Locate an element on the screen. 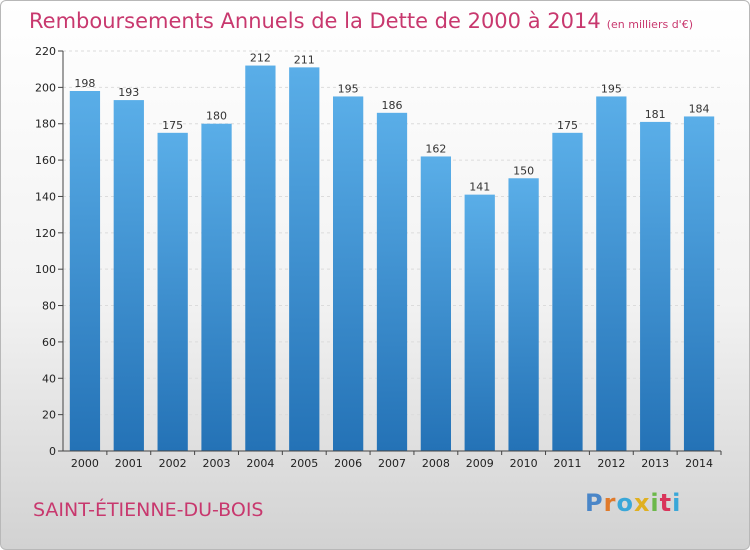 The height and width of the screenshot is (550, 750). y-tick-label: 220 is located at coordinates (45, 51).